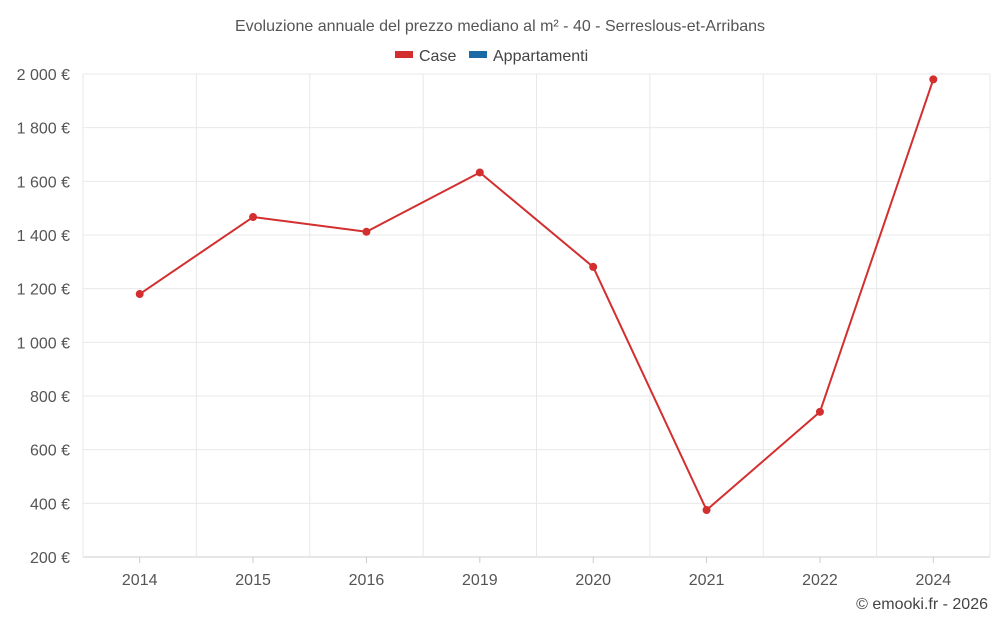 This screenshot has height=625, width=1000. I want to click on data-point-case-2022, so click(819, 411).